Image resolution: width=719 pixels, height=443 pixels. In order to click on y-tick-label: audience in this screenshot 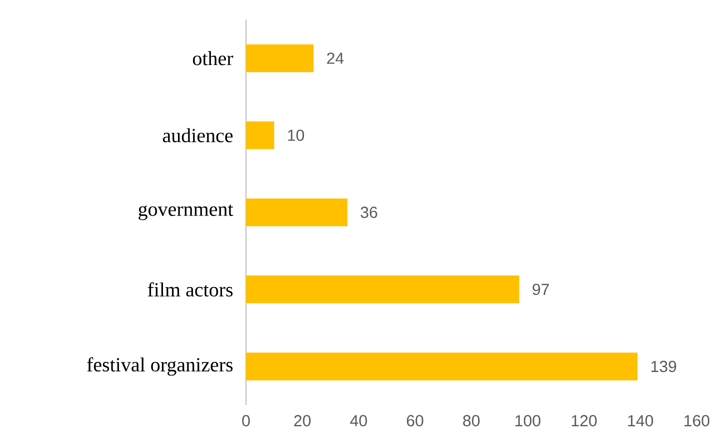, I will do `click(197, 135)`.